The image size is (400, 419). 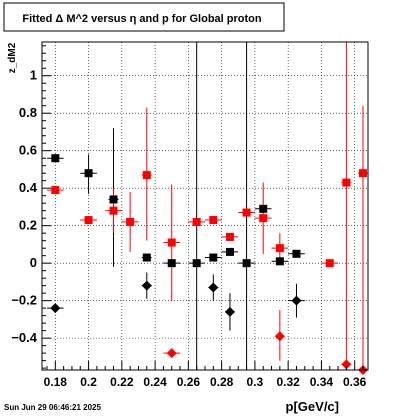 What do you see at coordinates (189, 382) in the screenshot?
I see `x-tick-label: 0.26` at bounding box center [189, 382].